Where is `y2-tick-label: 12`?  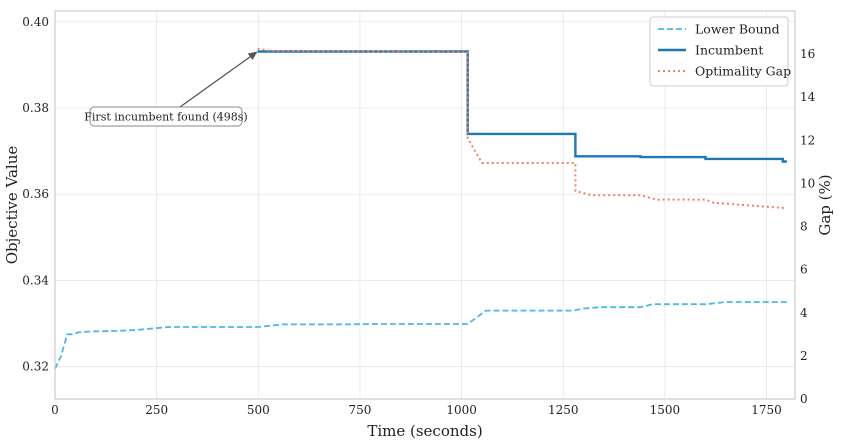
y2-tick-label: 12 is located at coordinates (807, 140).